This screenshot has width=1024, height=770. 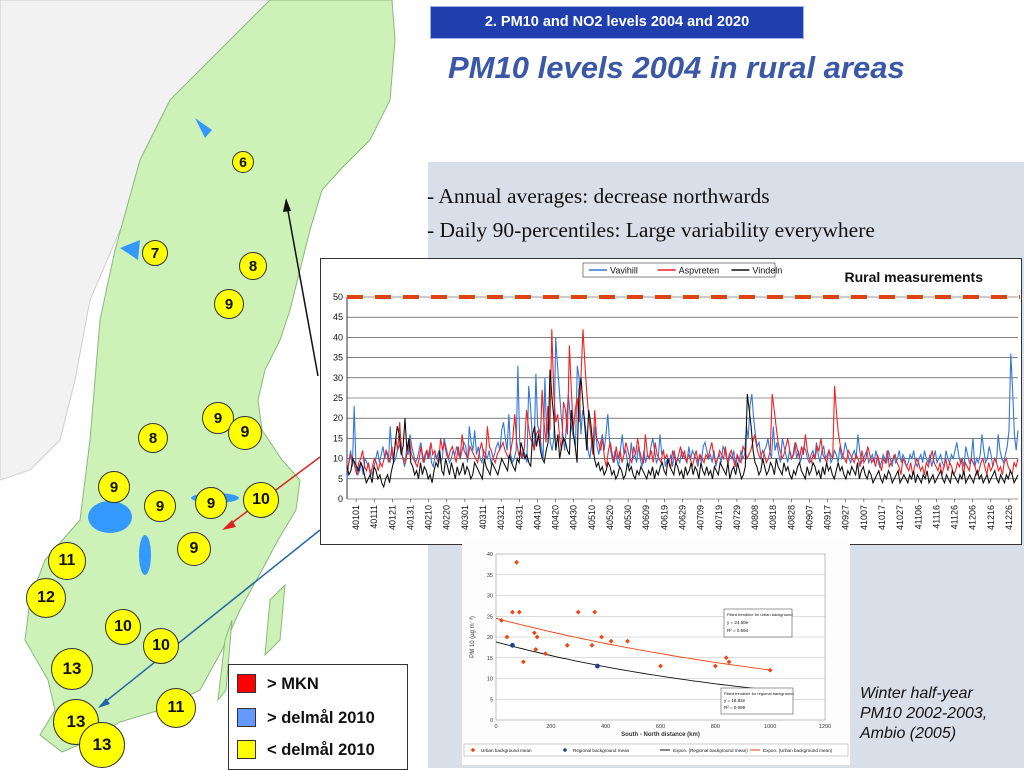 I want to click on x-tick-label: 41216, so click(x=991, y=517).